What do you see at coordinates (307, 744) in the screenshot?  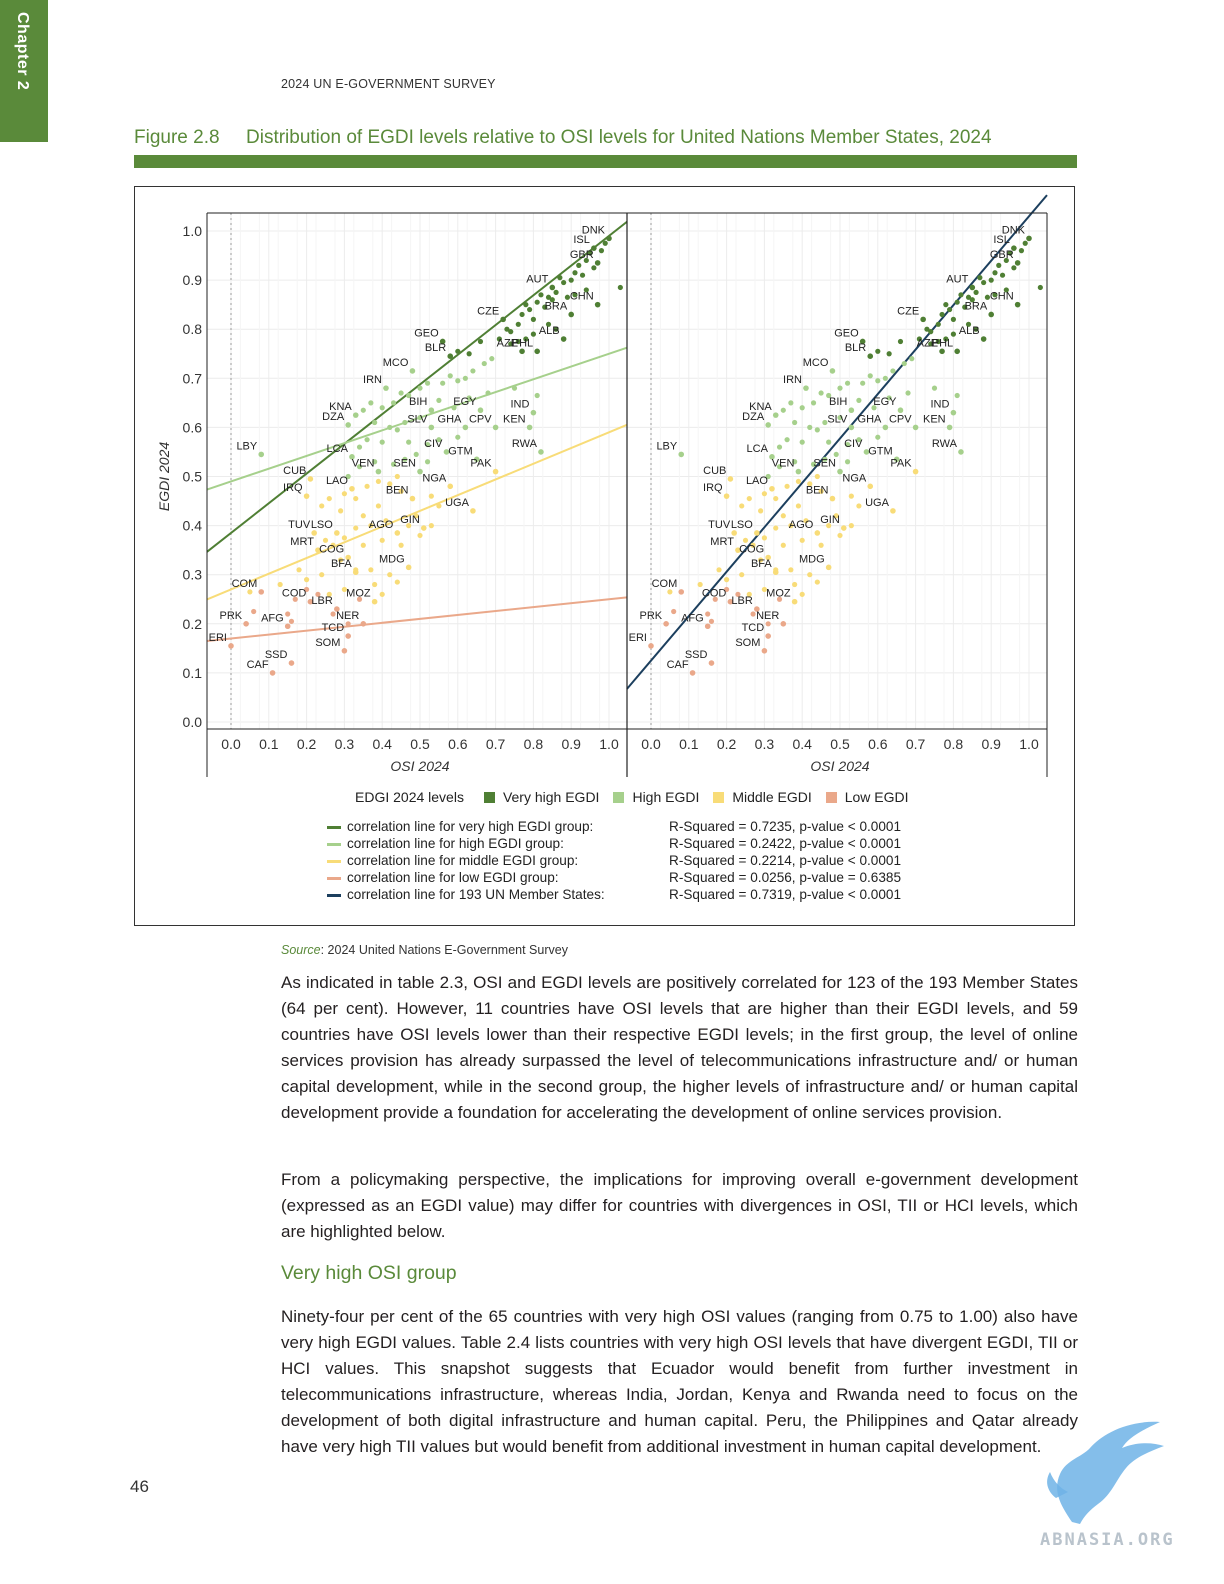 I see `x-tick-label: 0.2` at bounding box center [307, 744].